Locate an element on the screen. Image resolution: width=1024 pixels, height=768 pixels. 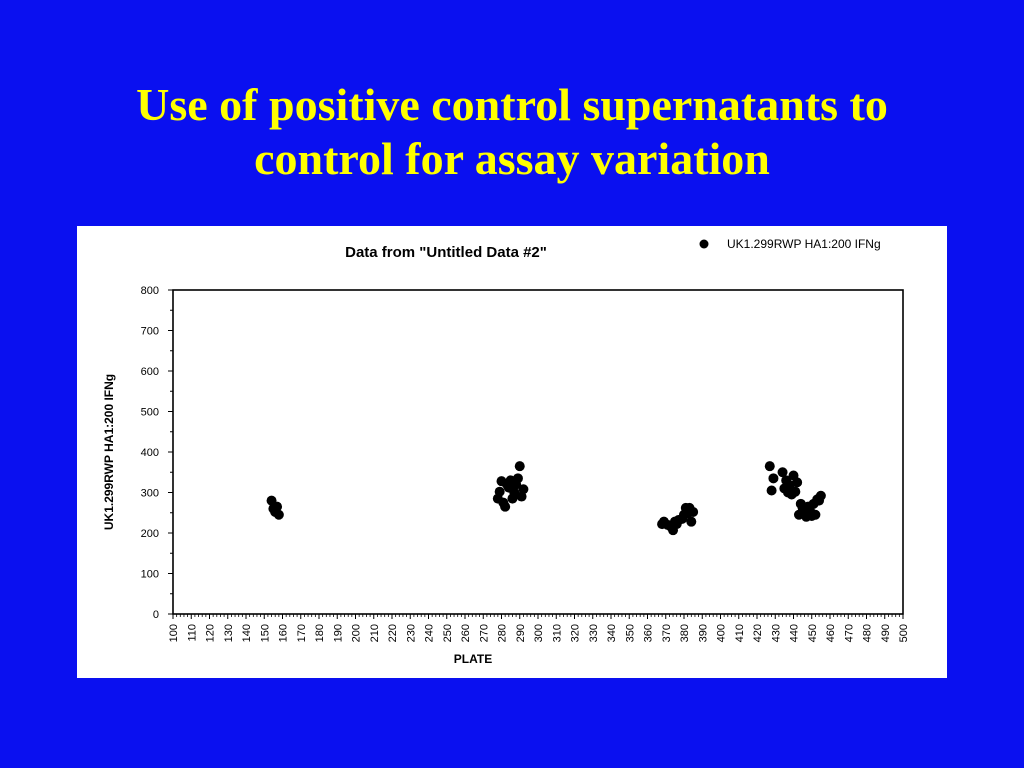
x-tick-label: 400 is located at coordinates (722, 633).